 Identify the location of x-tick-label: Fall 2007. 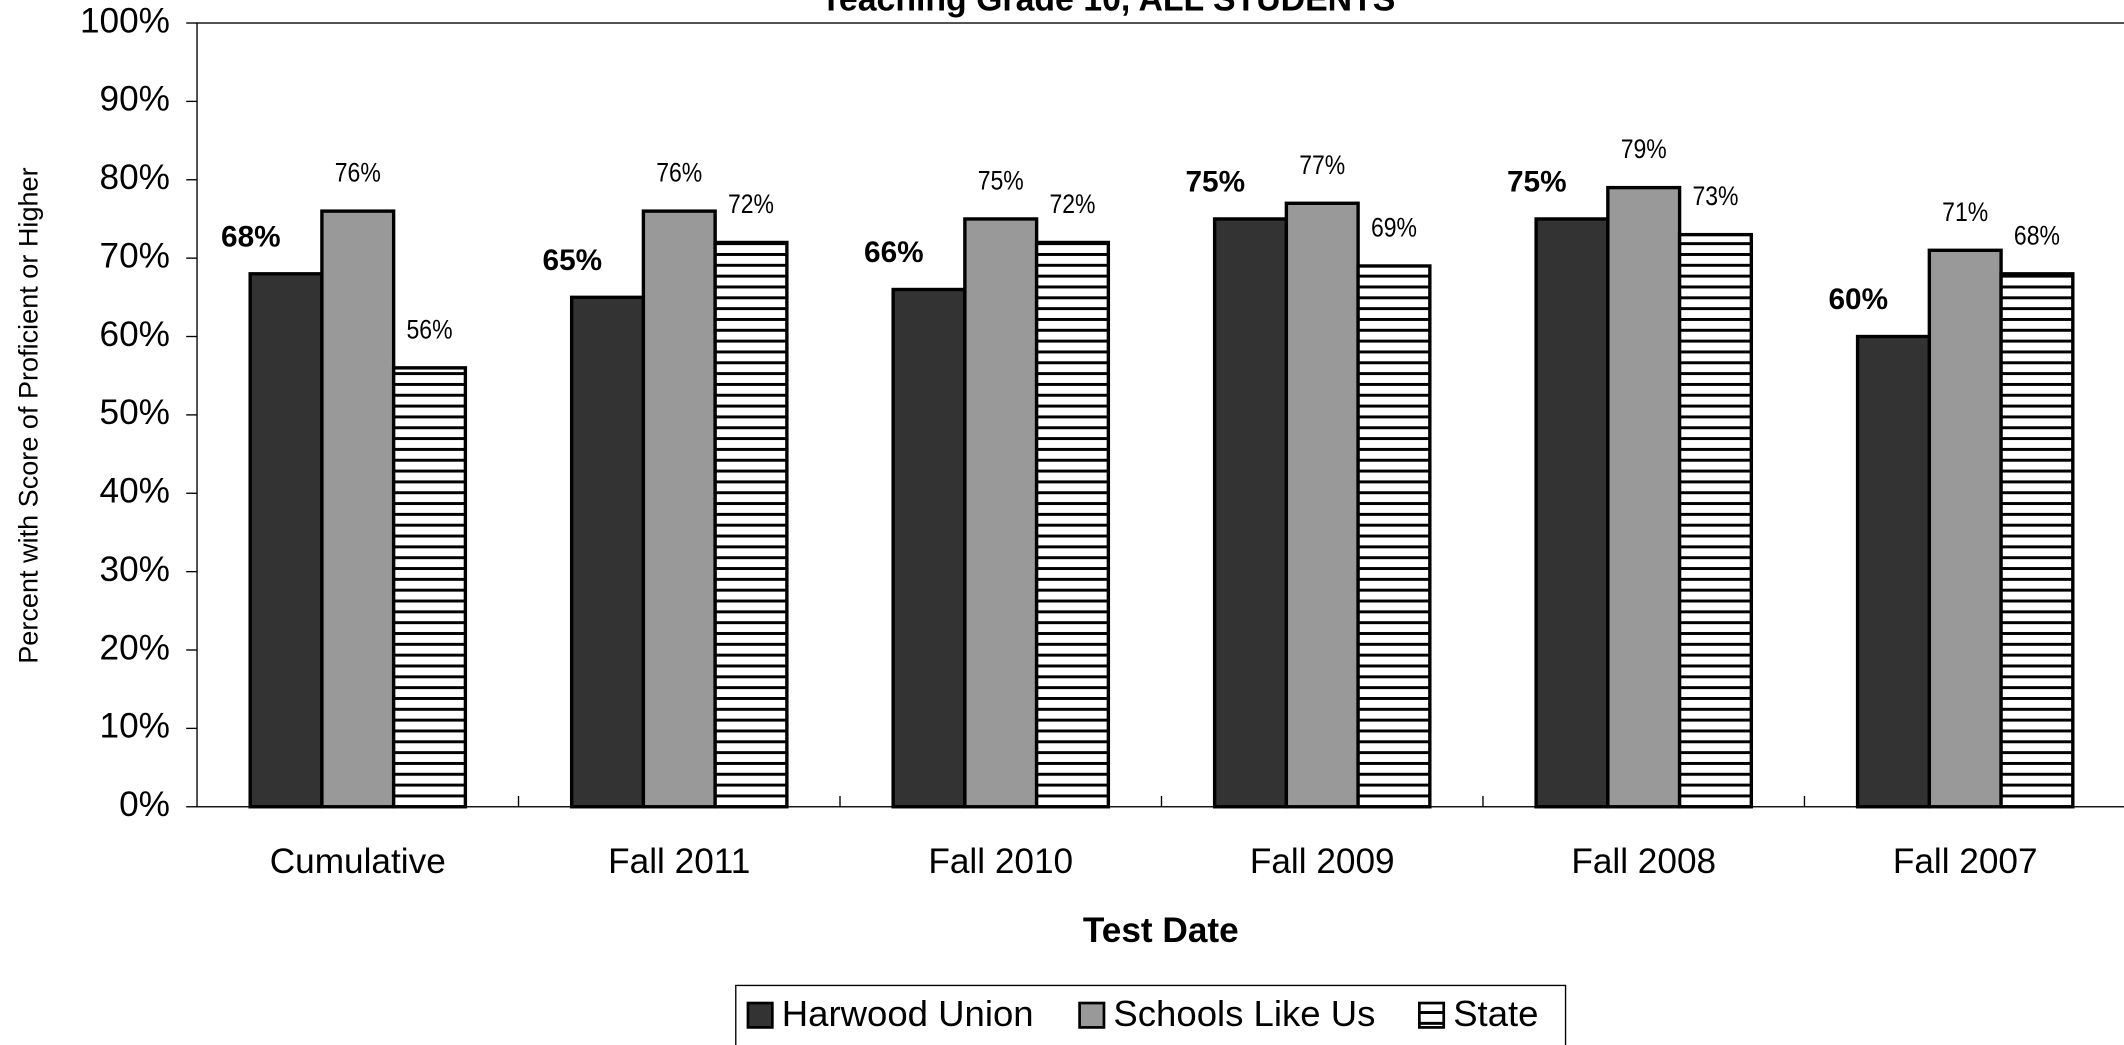
(1965, 861).